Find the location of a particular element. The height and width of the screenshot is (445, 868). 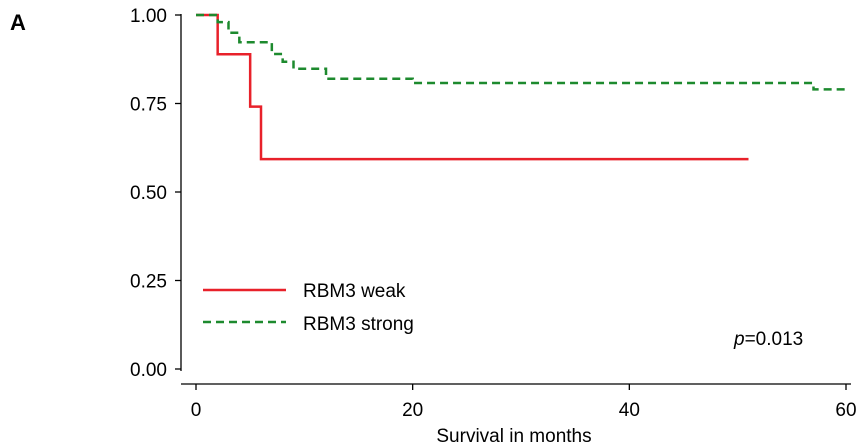

p-value-symbol: p is located at coordinates (739, 339).